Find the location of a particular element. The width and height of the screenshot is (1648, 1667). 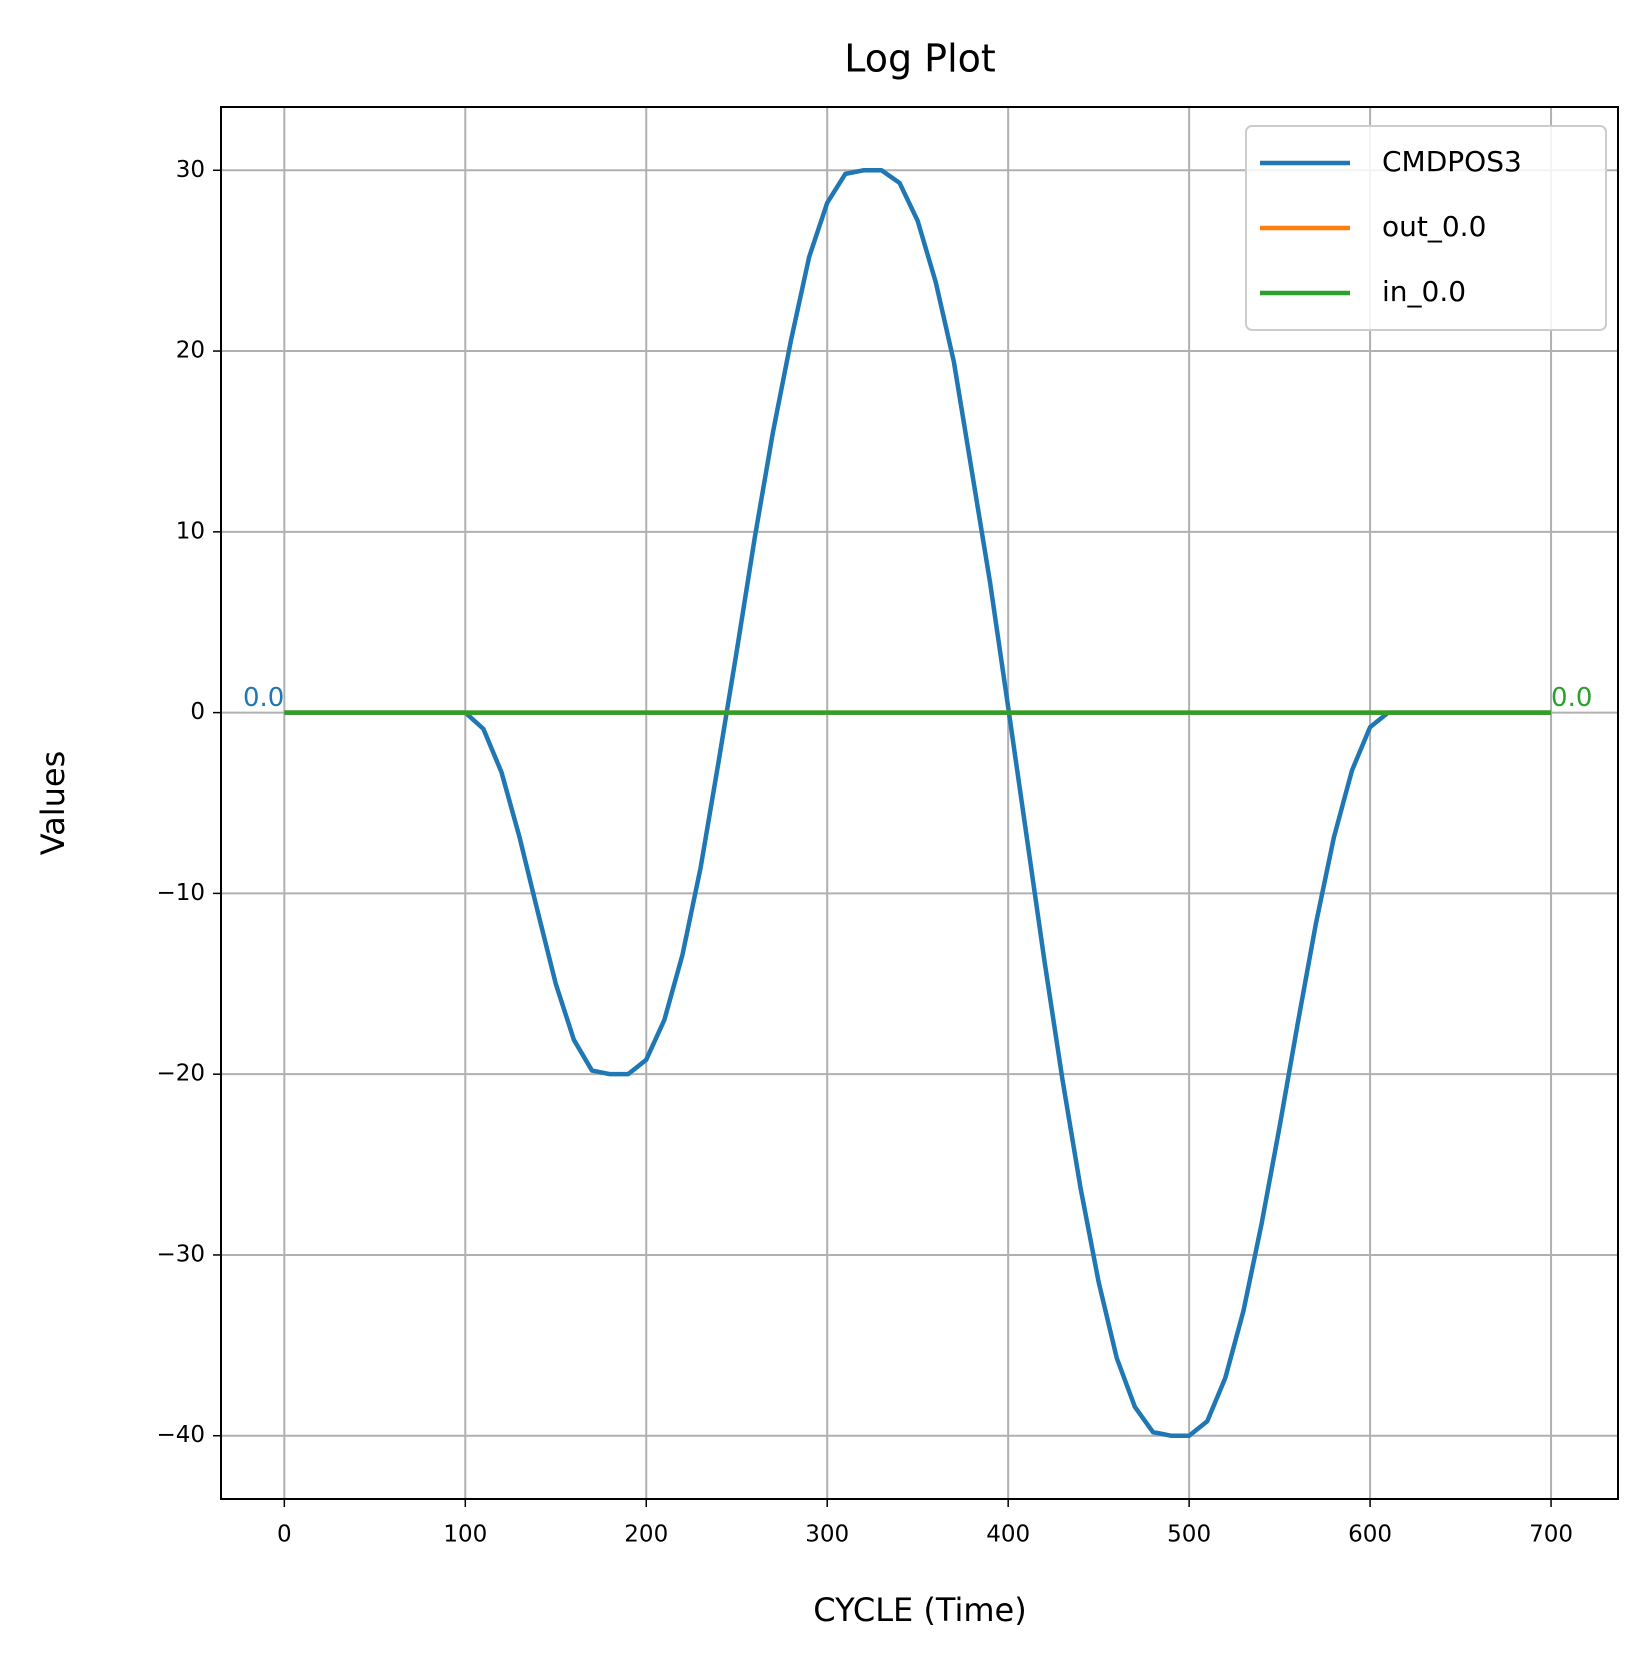

legend-label: in_0.0 is located at coordinates (1424, 291).